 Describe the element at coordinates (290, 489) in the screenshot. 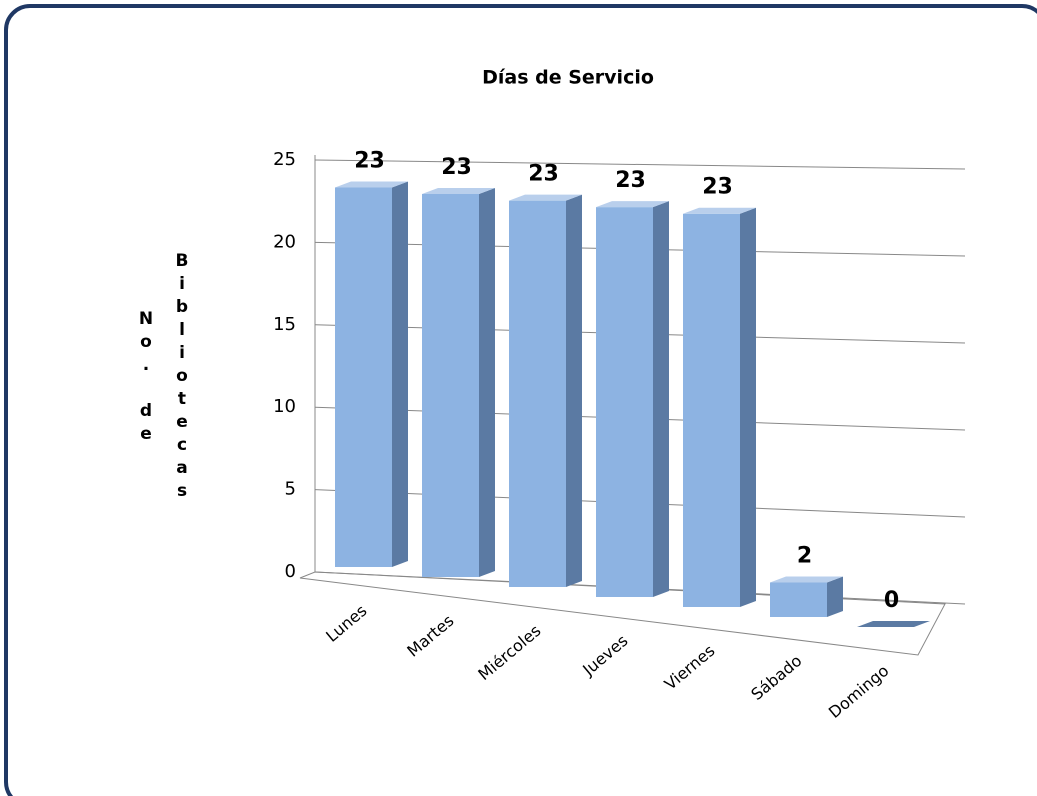

I see `y-tick-label: 5` at that location.